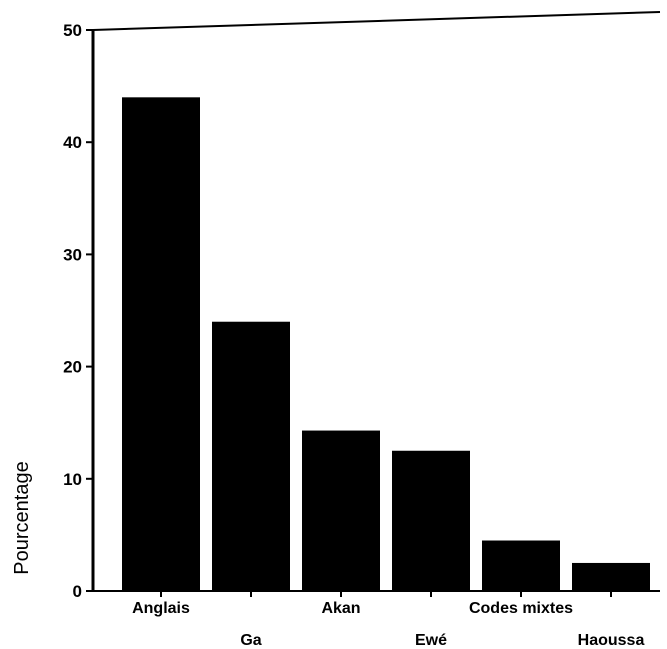 This screenshot has height=649, width=667. Describe the element at coordinates (22, 517) in the screenshot. I see `y-axis-label: Pourcentage` at that location.